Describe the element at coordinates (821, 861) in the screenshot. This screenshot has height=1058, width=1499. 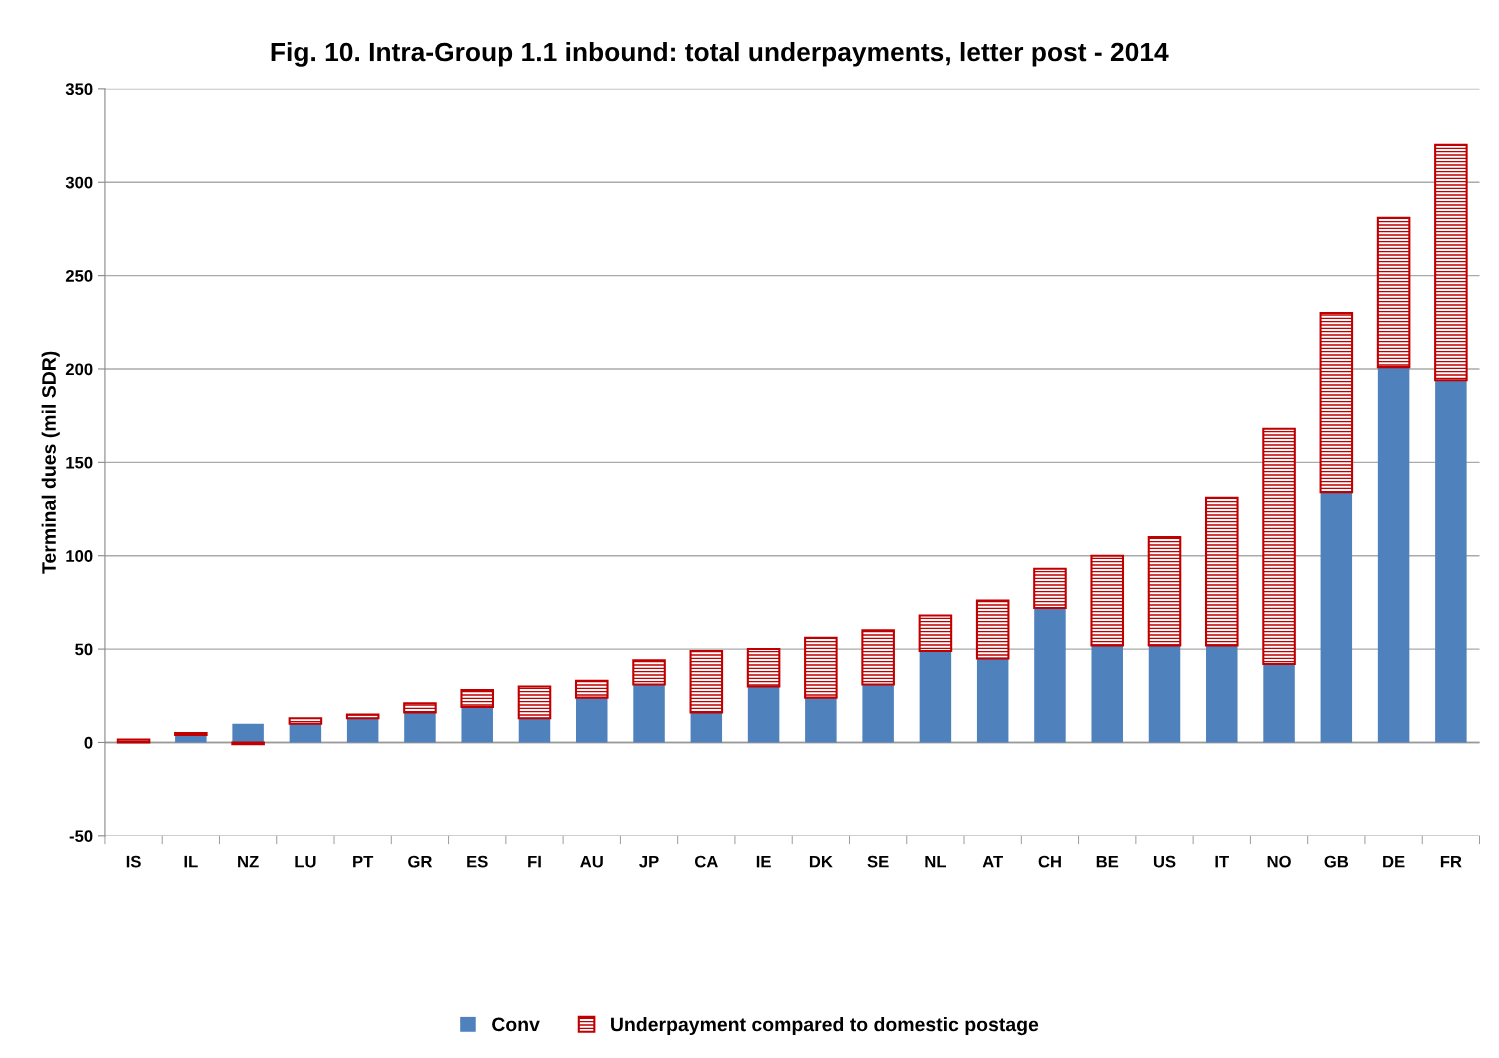
I see `x-tick-label: DK` at that location.